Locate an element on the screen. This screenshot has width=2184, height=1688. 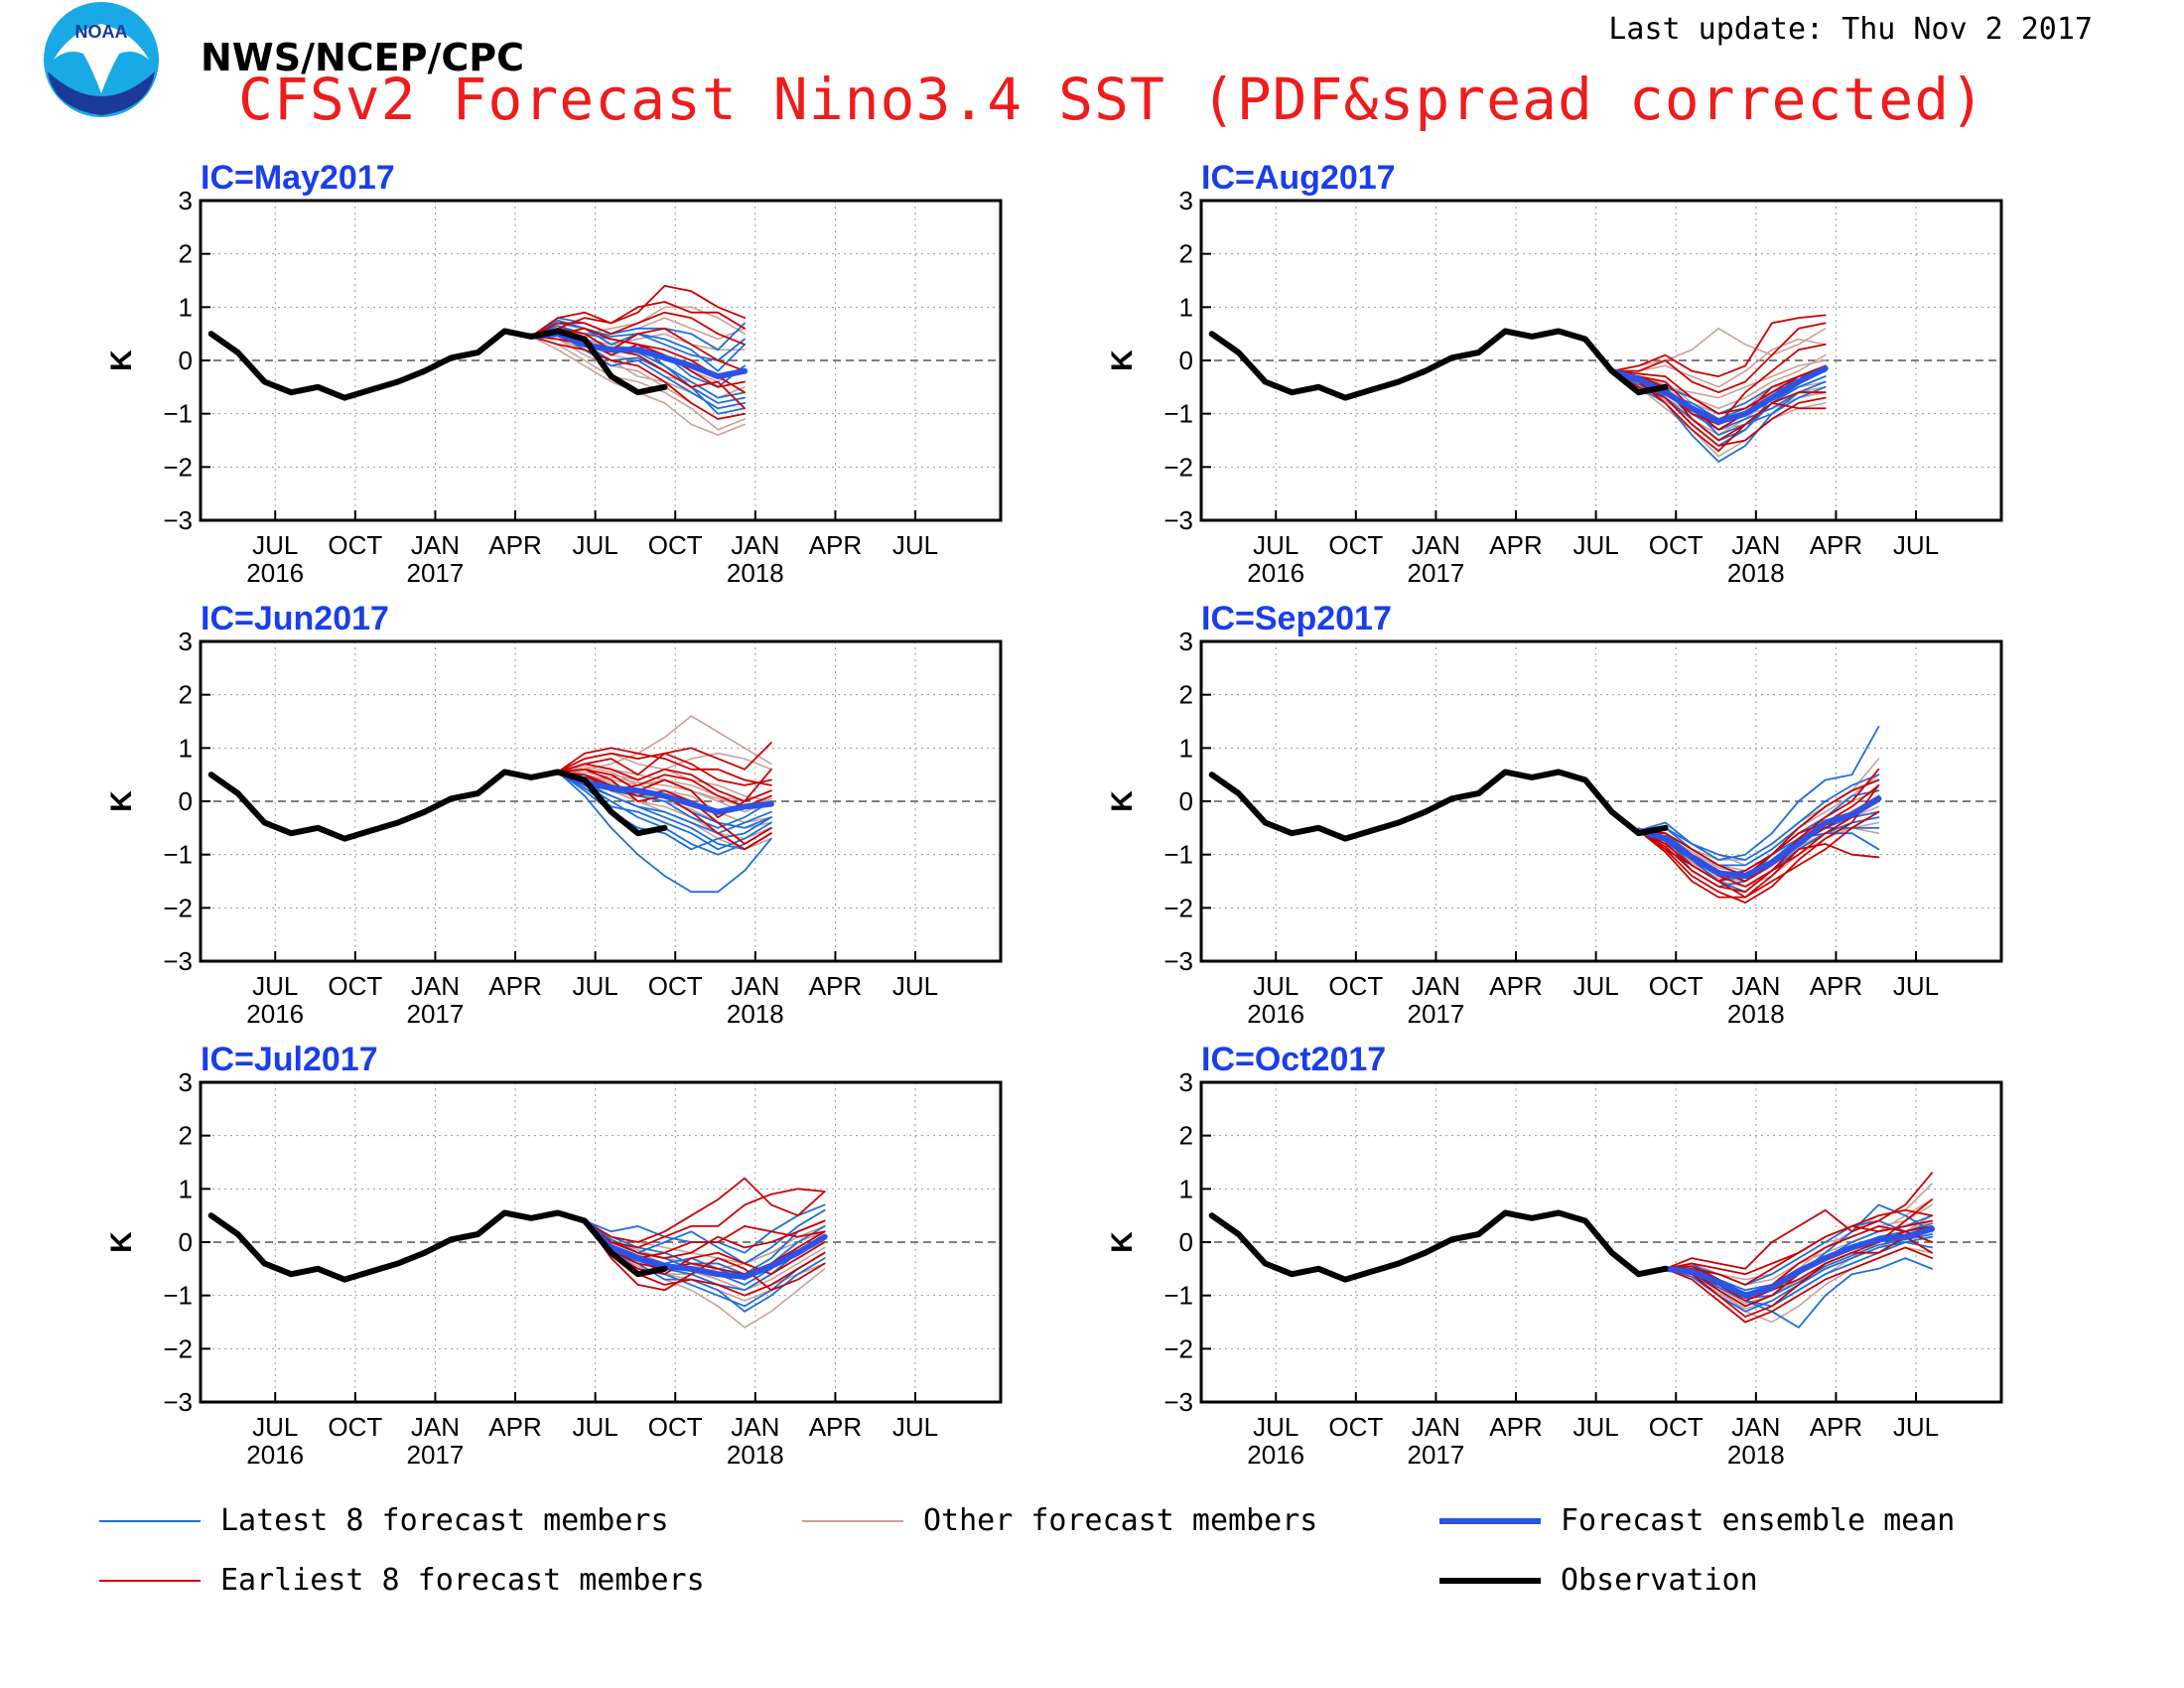
ic-label: IC=Jul2017 is located at coordinates (289, 1059).